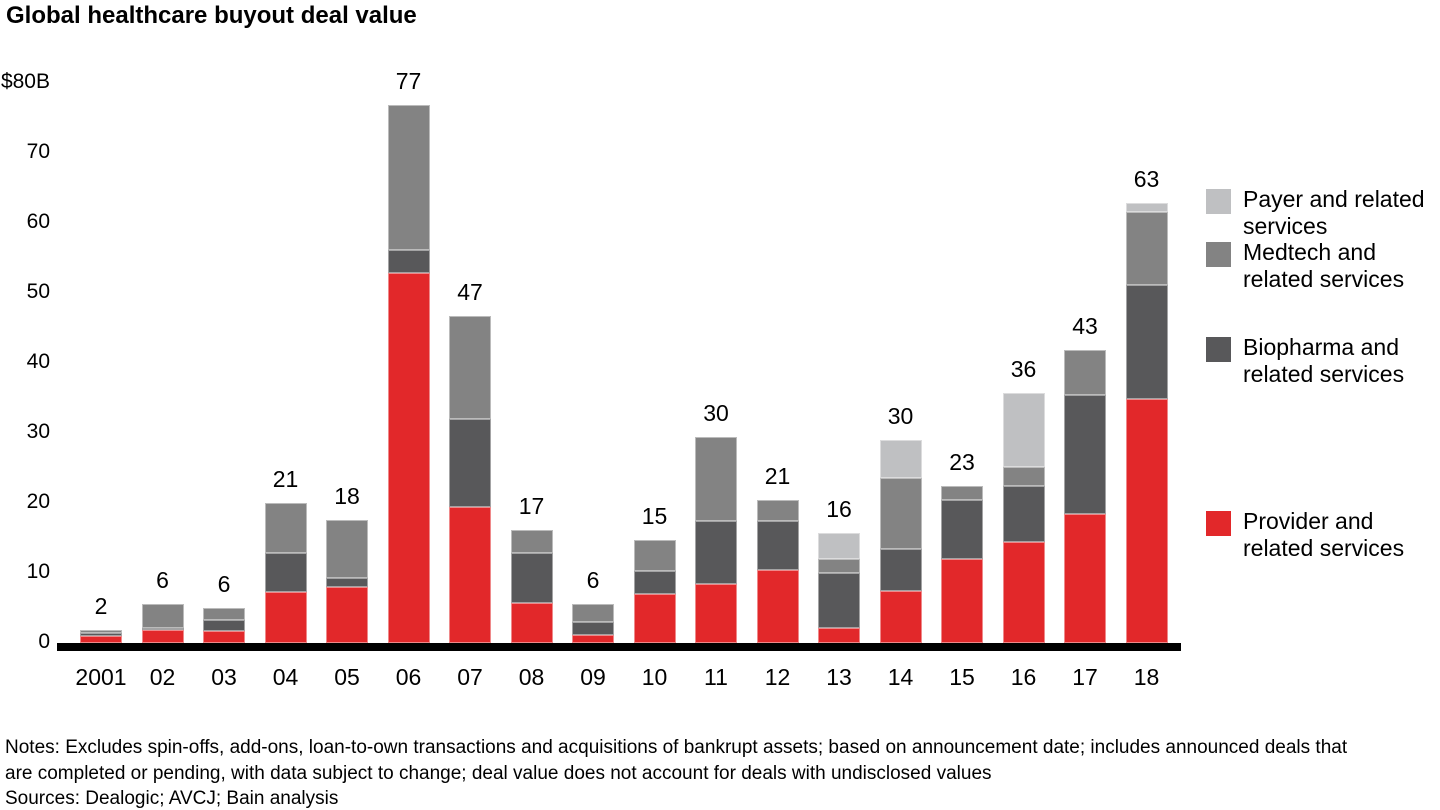  What do you see at coordinates (347, 495) in the screenshot?
I see `bar-total-label: 18` at bounding box center [347, 495].